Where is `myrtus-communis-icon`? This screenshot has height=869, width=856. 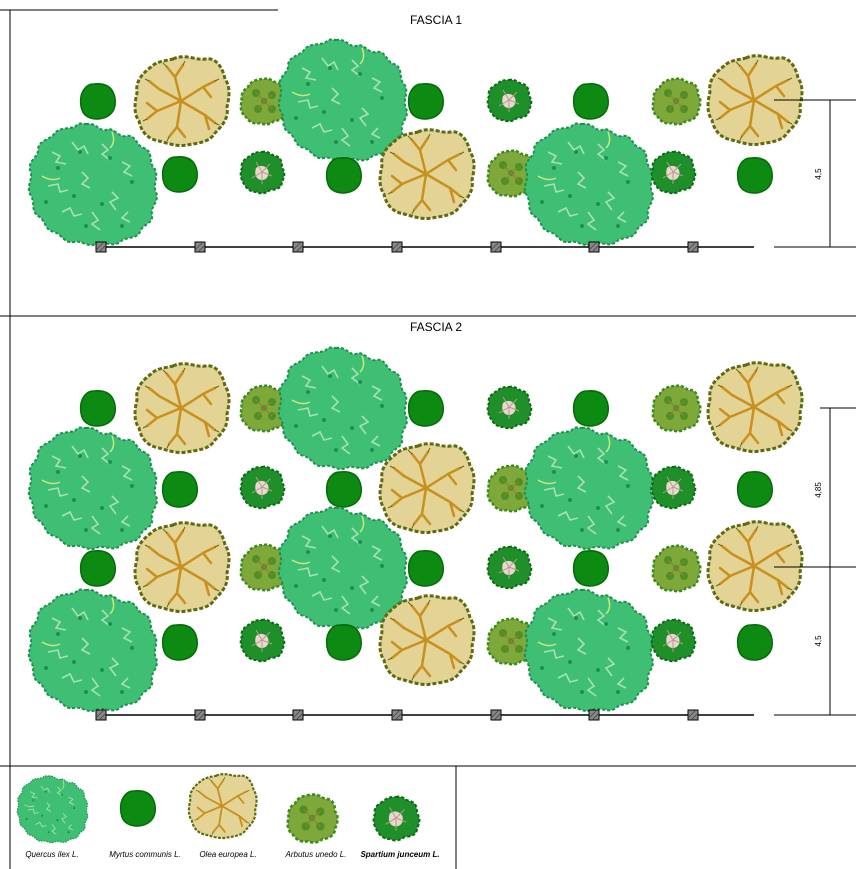
myrtus-communis-icon is located at coordinates (137, 808).